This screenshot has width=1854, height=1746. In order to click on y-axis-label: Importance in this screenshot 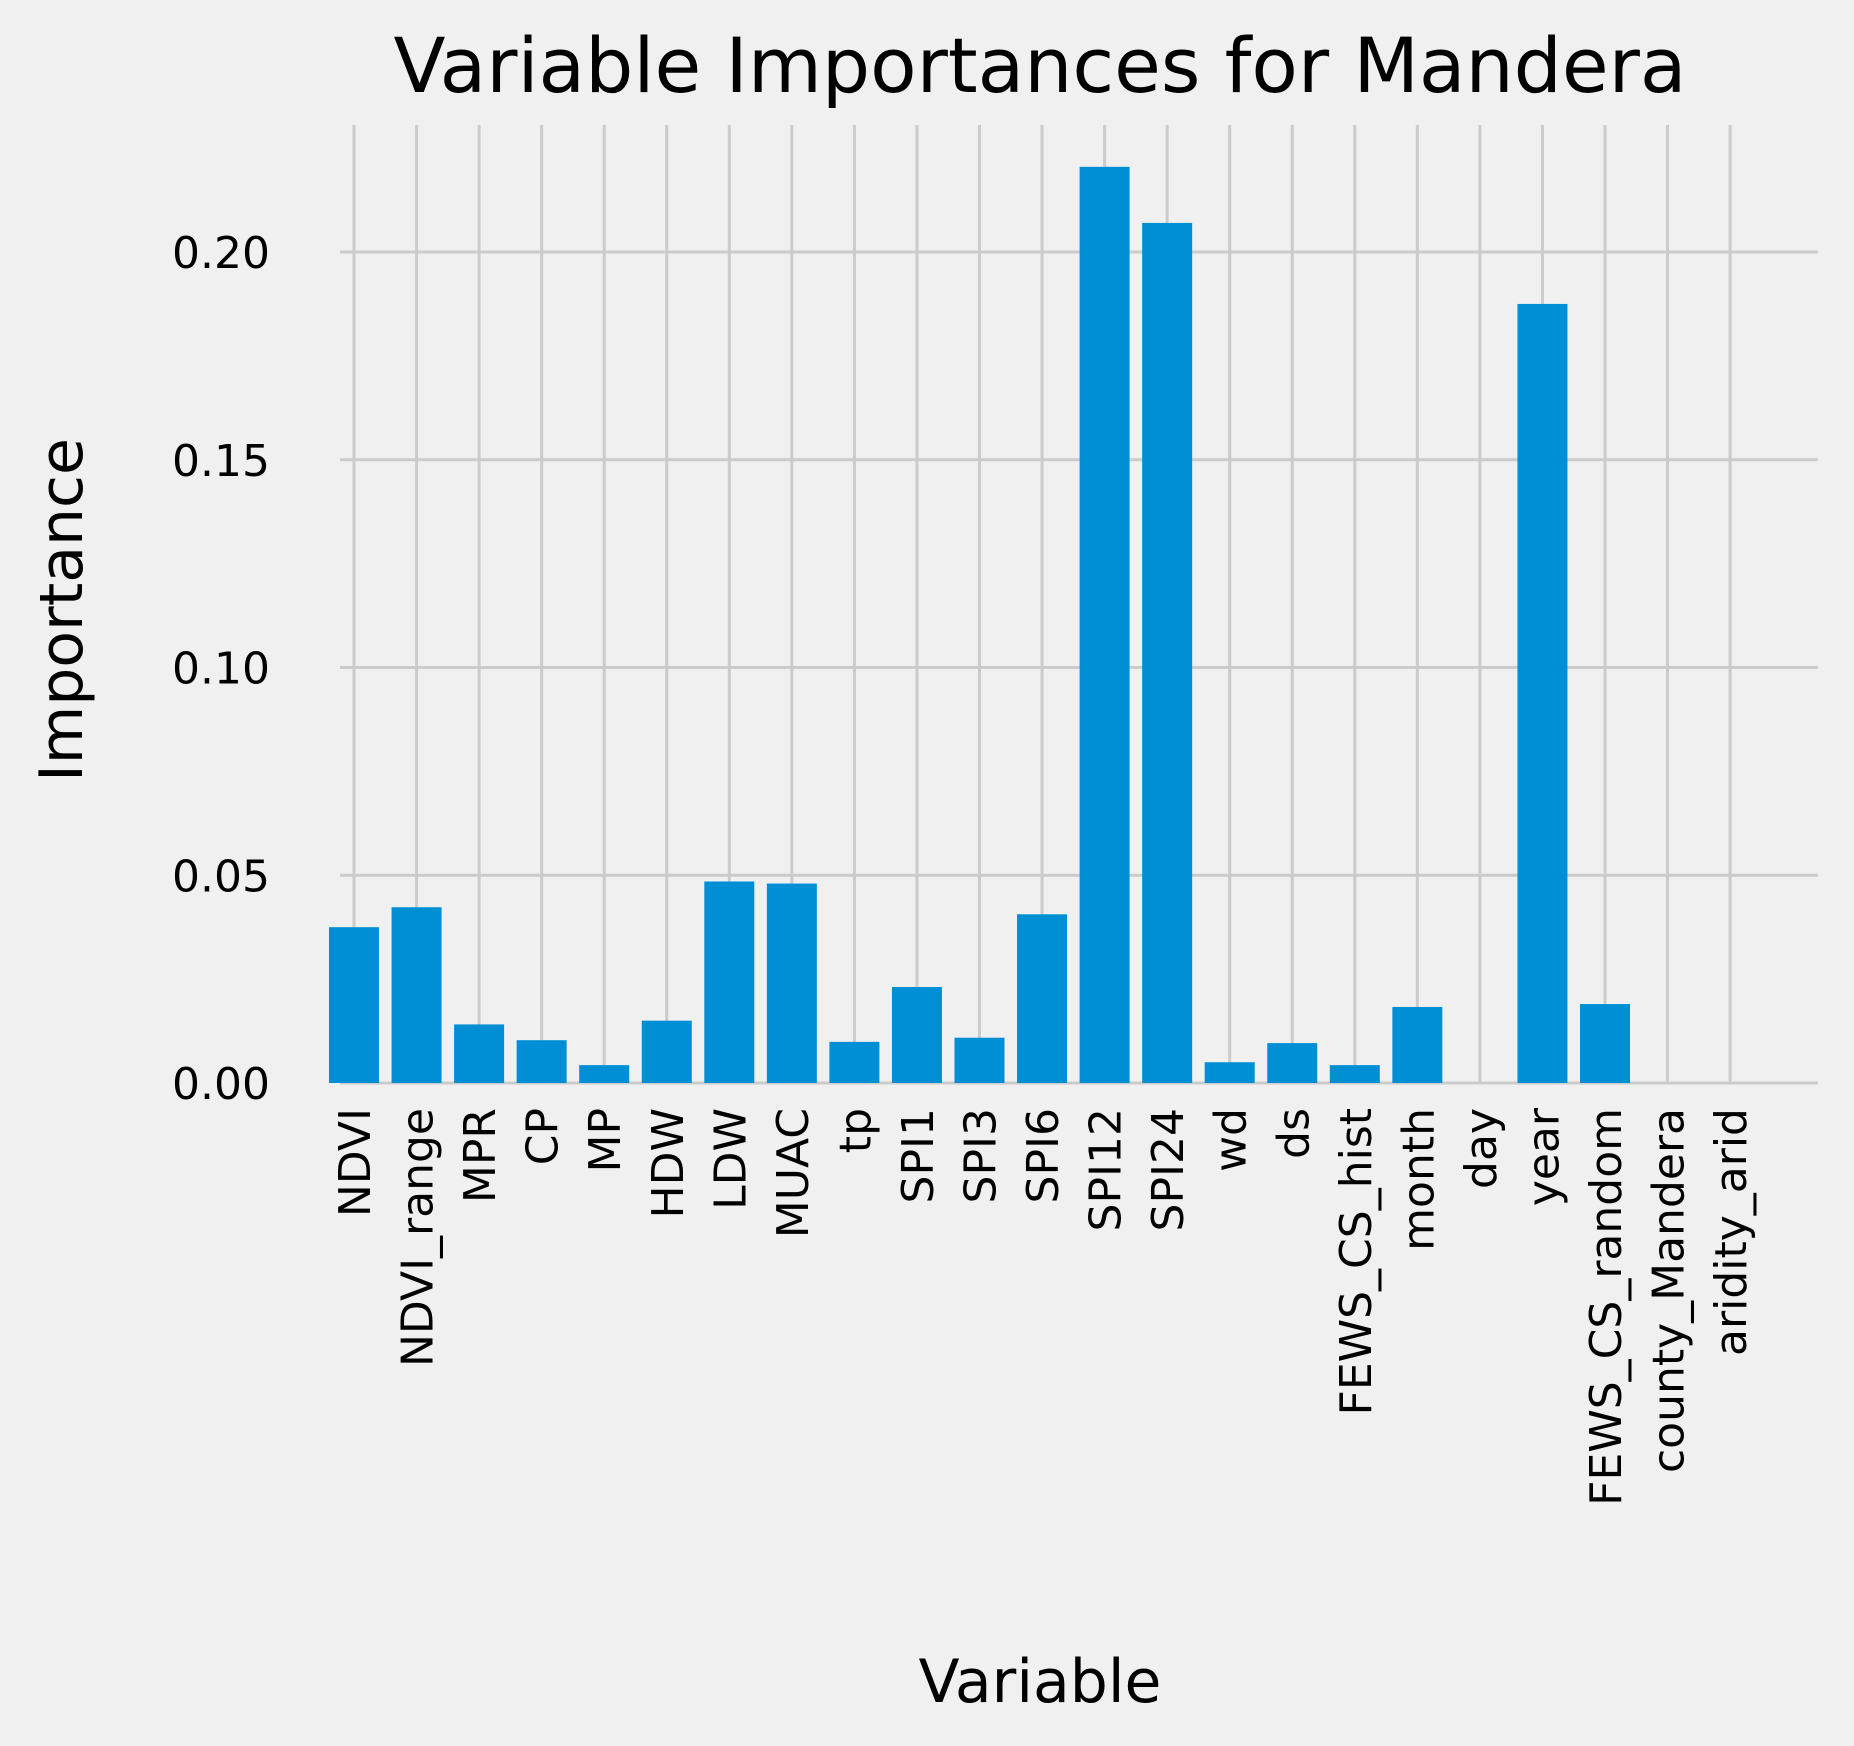, I will do `click(62, 610)`.